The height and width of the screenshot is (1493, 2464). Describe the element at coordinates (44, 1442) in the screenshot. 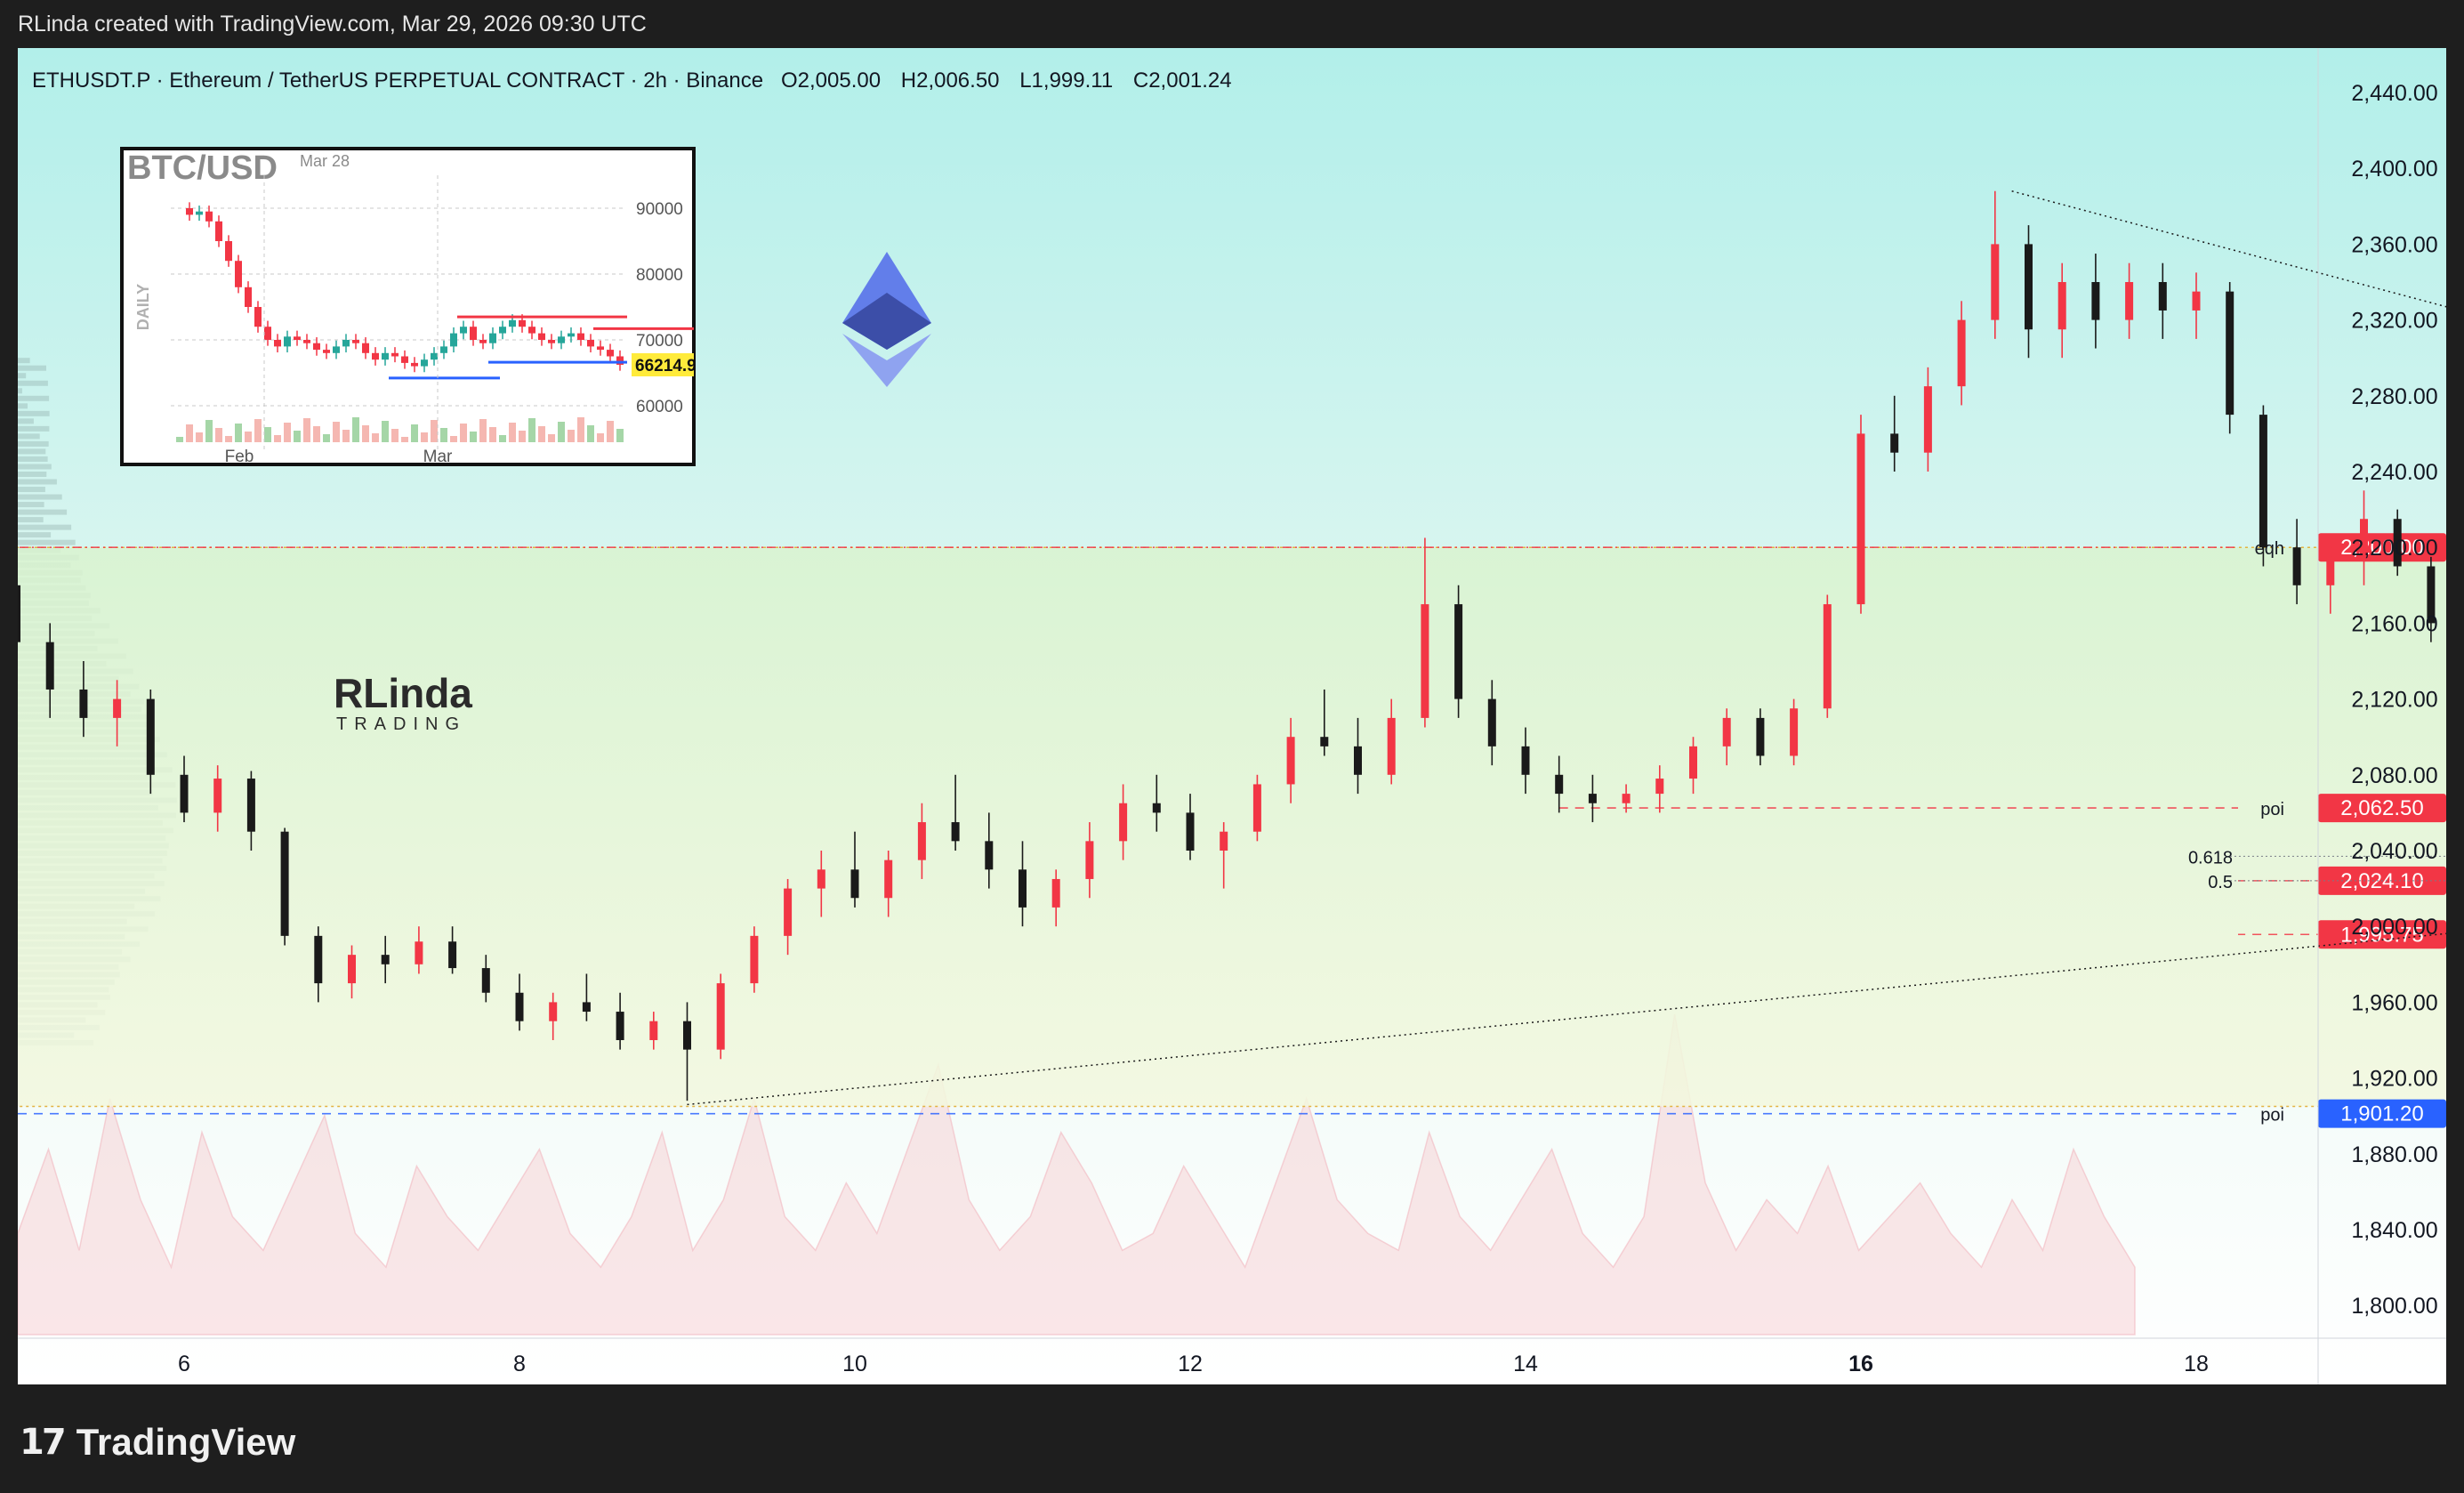

I see `tradingview-logo-icon: 17` at that location.